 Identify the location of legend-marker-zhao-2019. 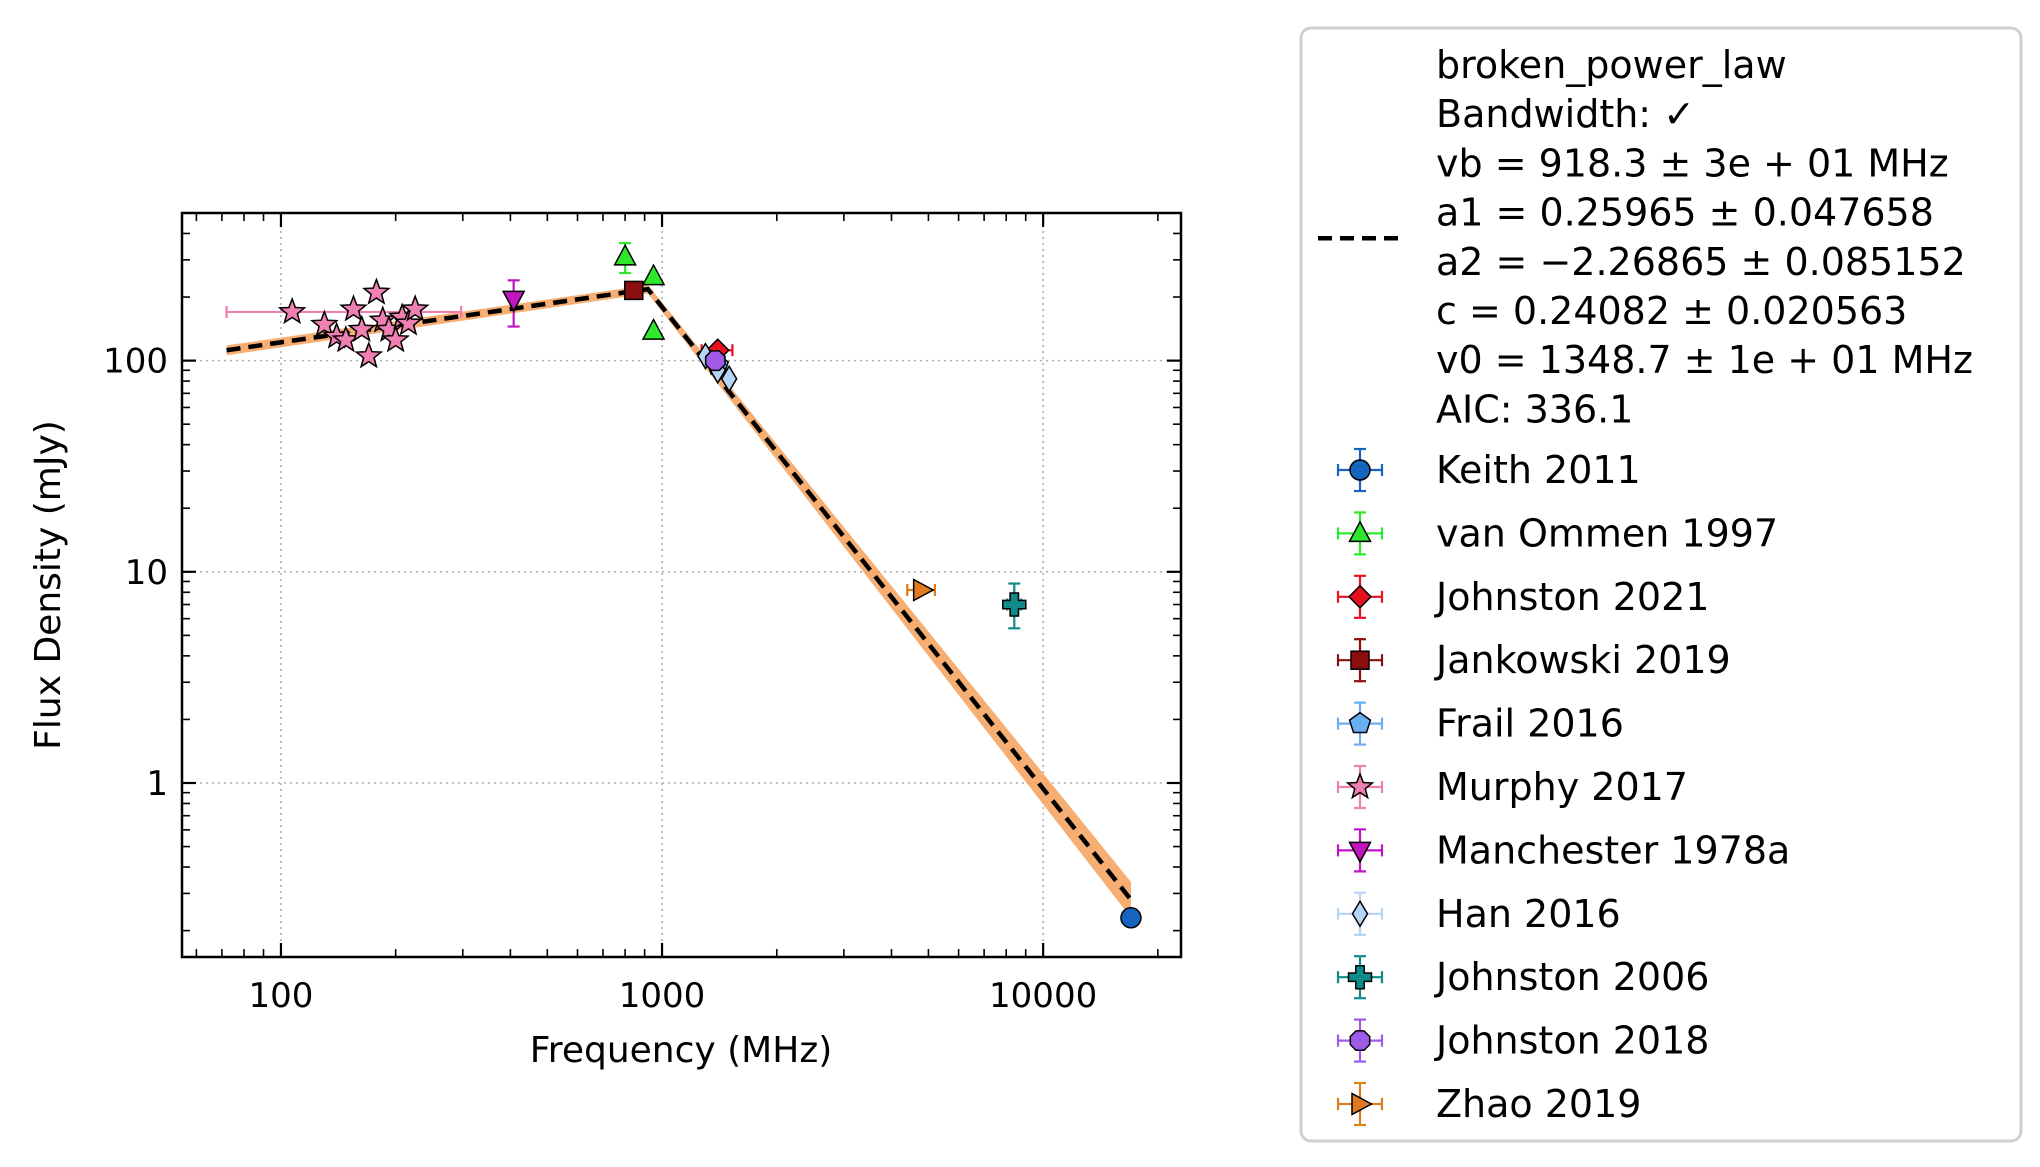
(1362, 1104).